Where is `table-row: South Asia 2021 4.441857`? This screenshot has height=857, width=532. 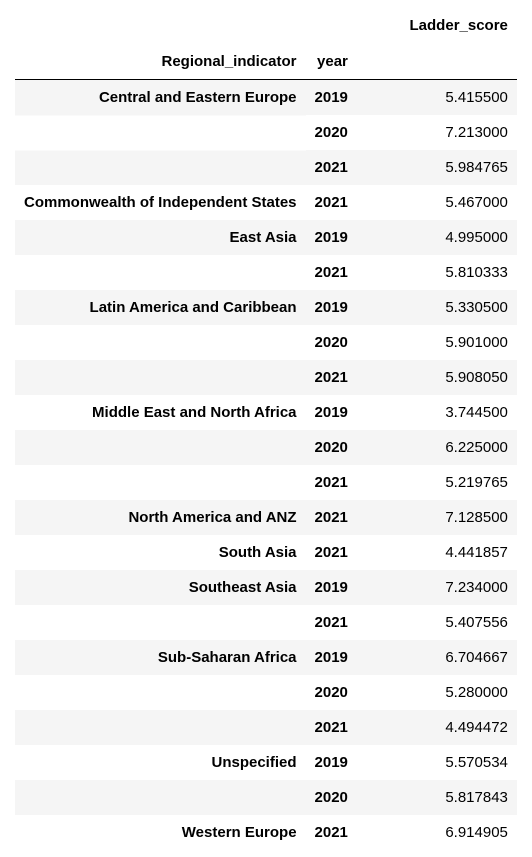 table-row: South Asia 2021 4.441857 is located at coordinates (266, 552).